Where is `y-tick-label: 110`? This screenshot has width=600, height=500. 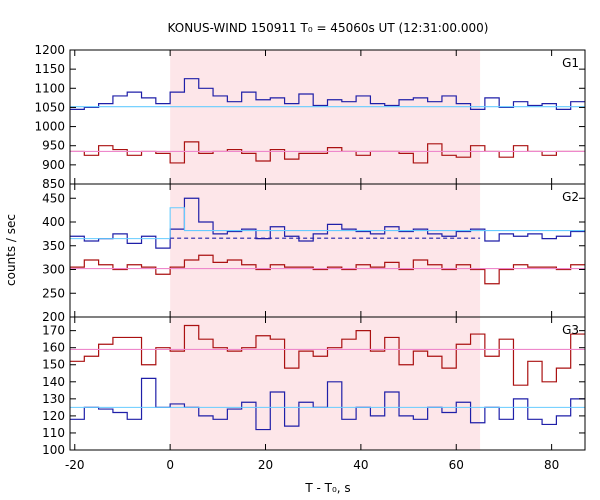 y-tick-label: 110 is located at coordinates (53, 433).